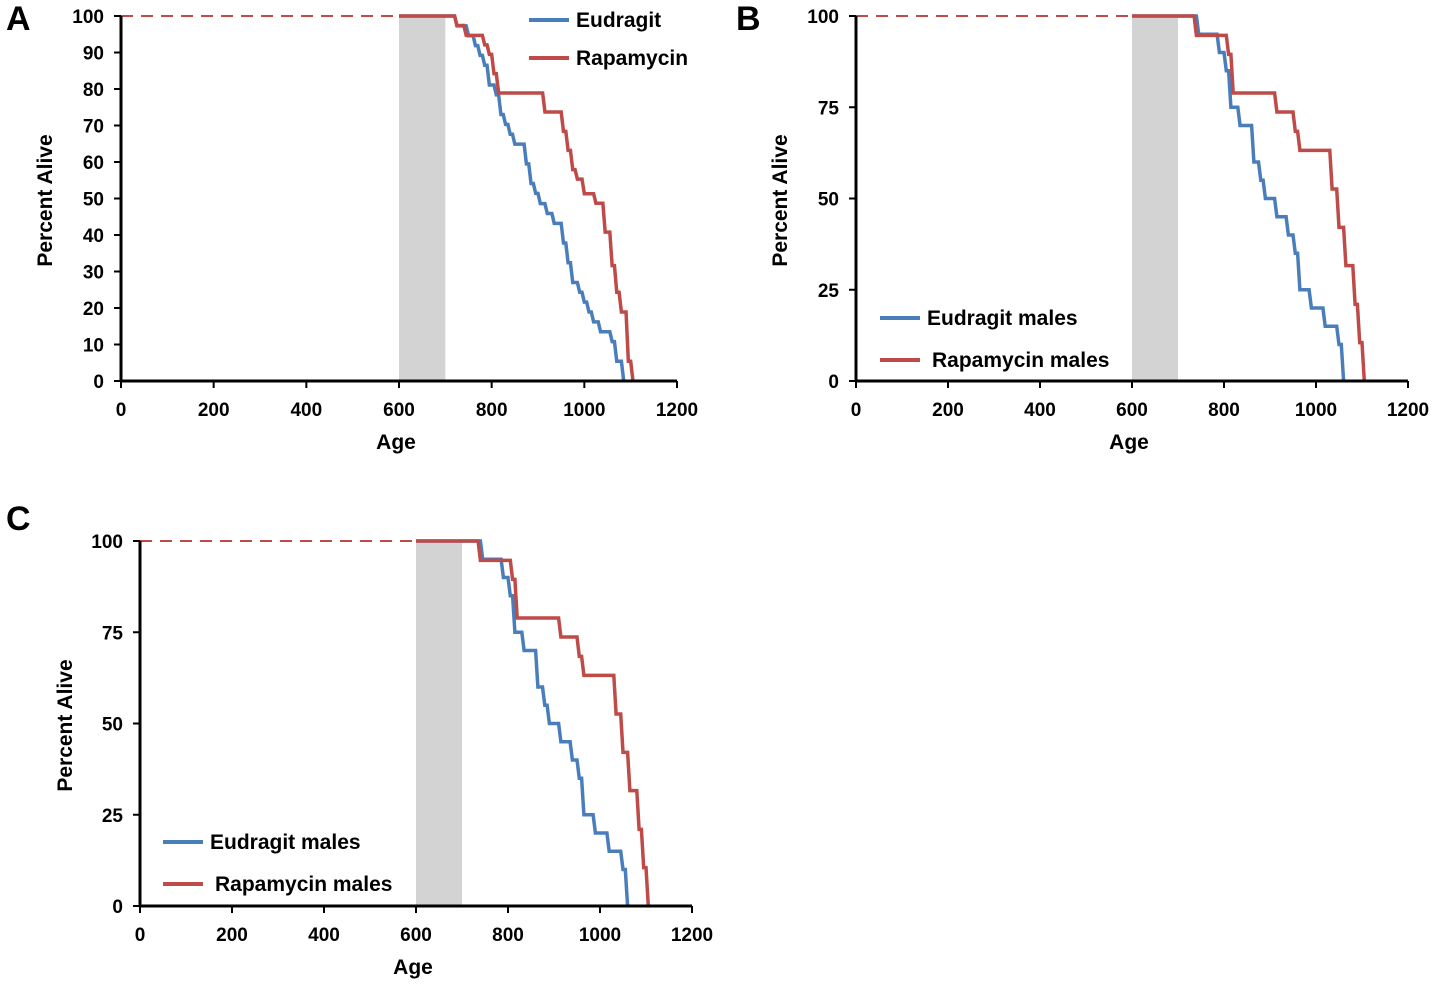 This screenshot has width=1440, height=992. I want to click on panel-letter: C, so click(18, 519).